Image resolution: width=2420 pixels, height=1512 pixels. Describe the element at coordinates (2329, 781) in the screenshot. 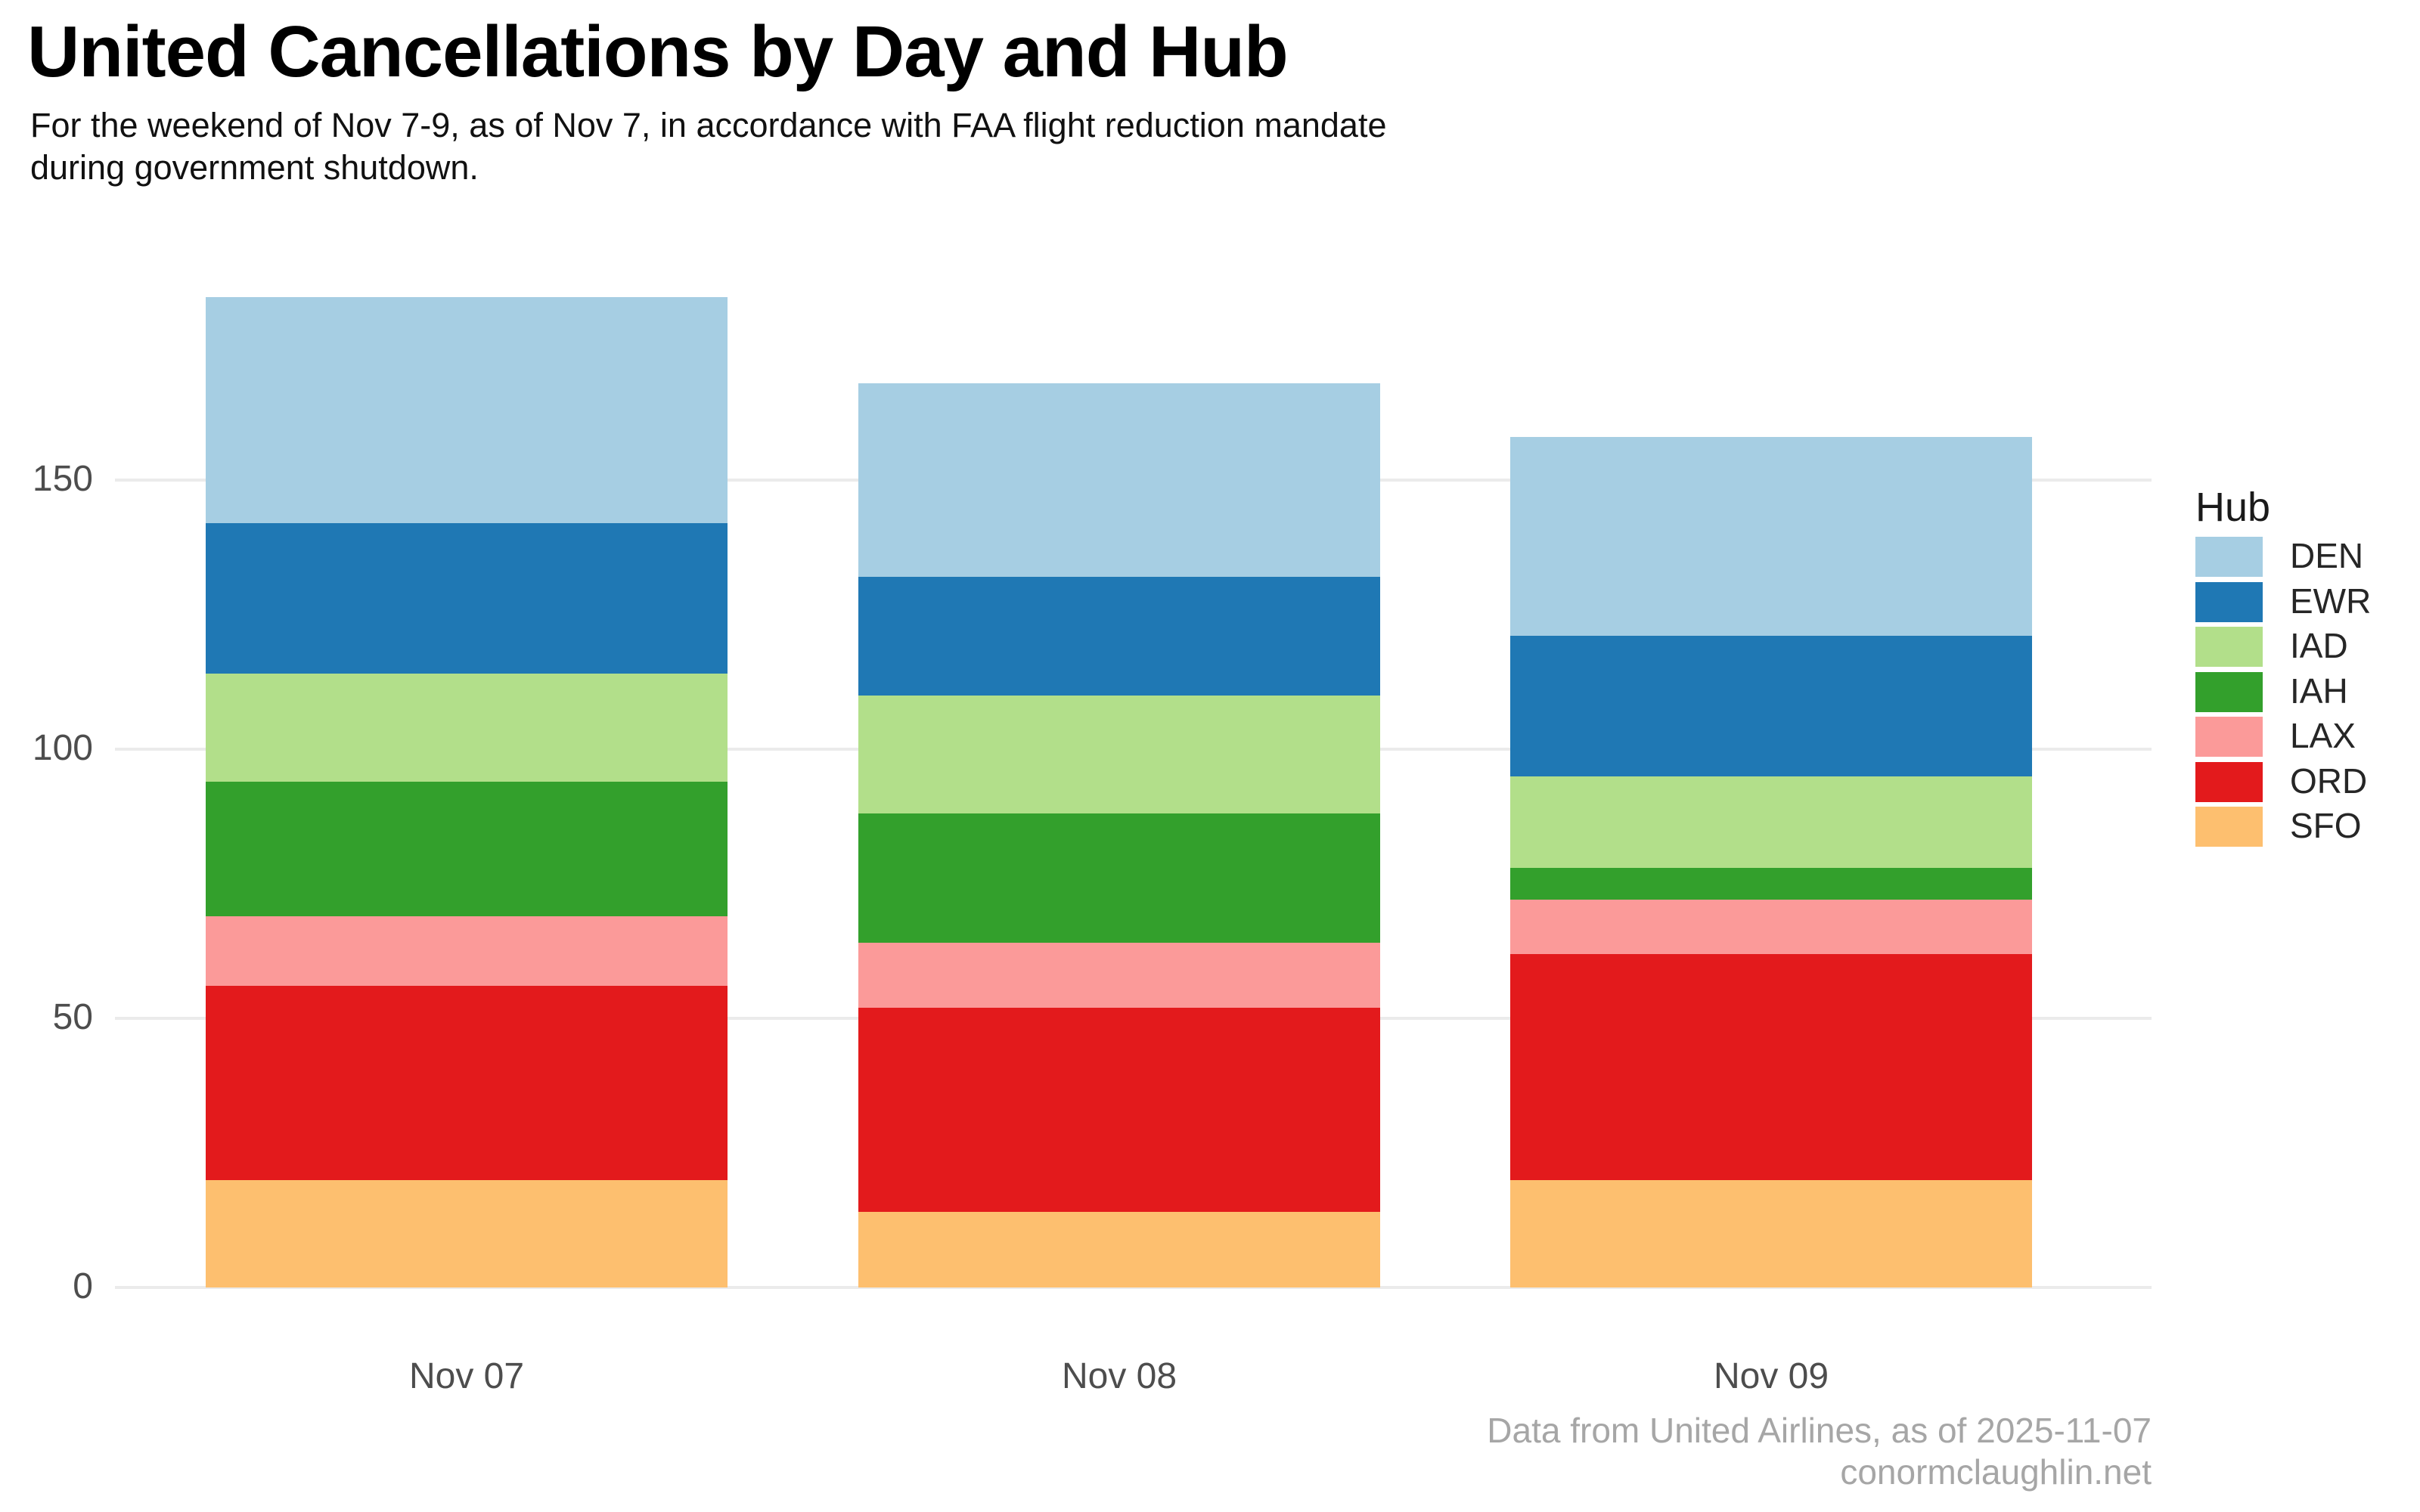

I see `legend-label-ORD: ORD` at that location.